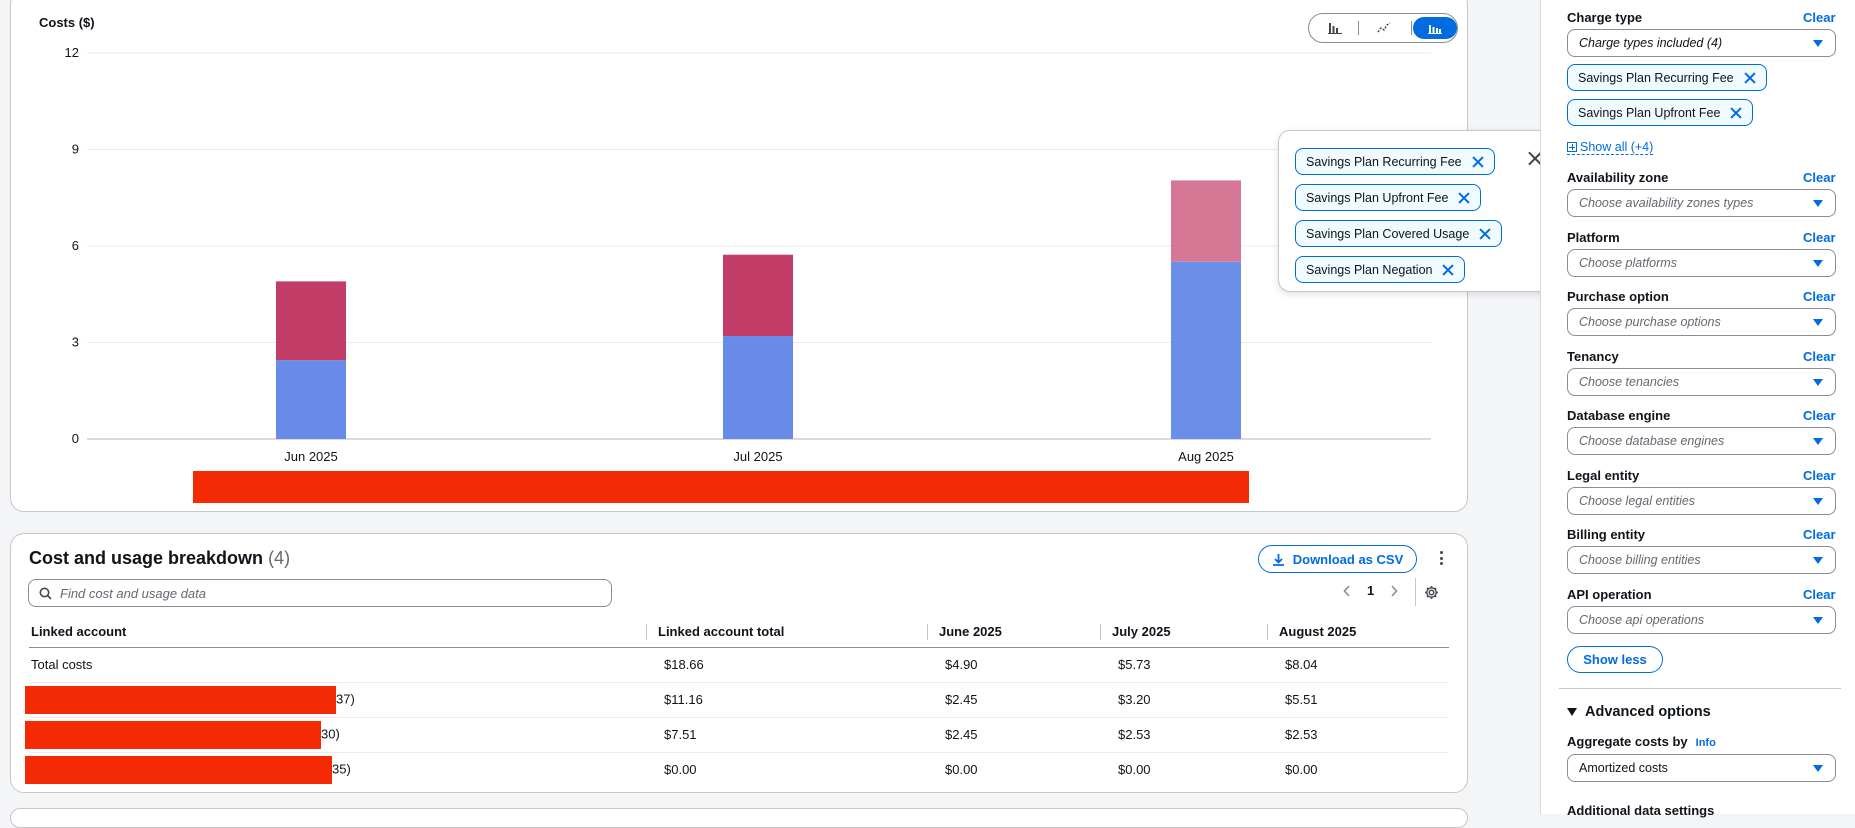 This screenshot has height=828, width=1855. Describe the element at coordinates (1819, 475) in the screenshot. I see `legal-entity-clear: Clear` at that location.